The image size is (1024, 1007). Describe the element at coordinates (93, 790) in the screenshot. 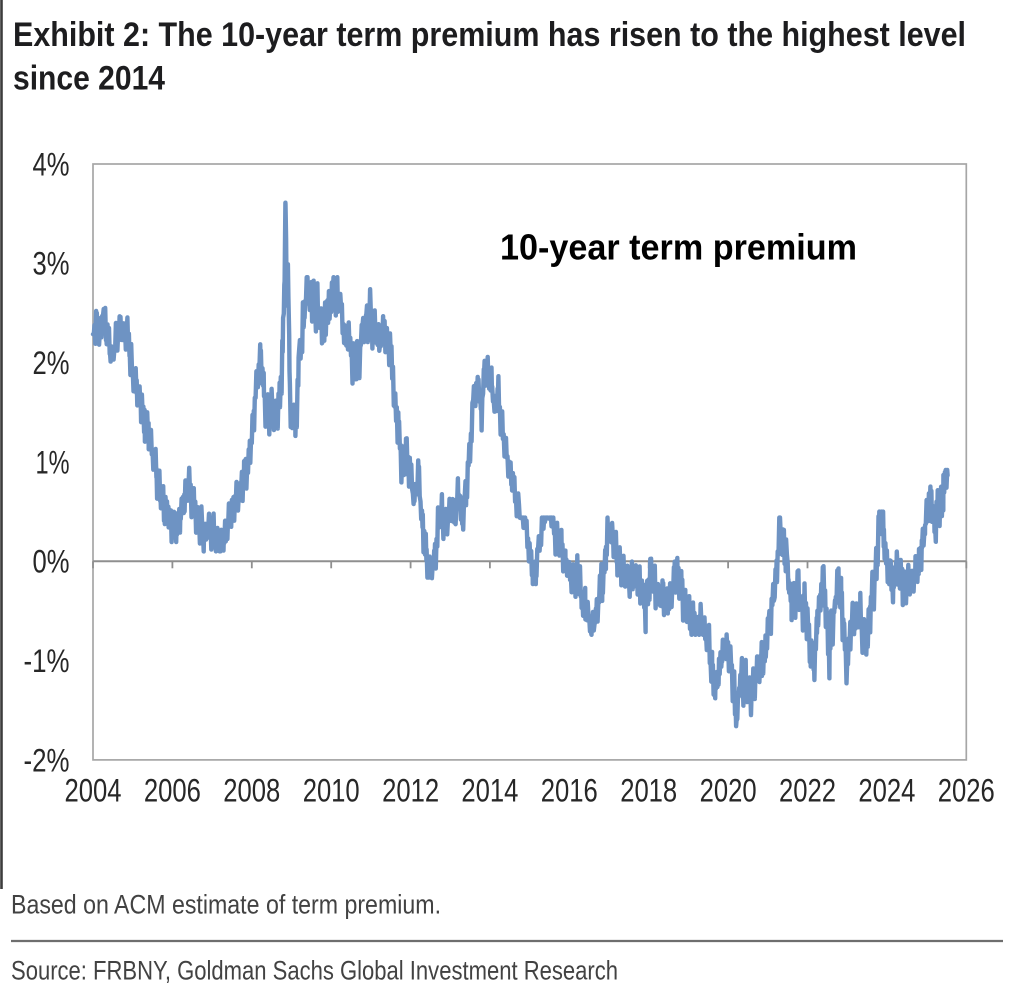

I see `svg-text: 2004` at that location.